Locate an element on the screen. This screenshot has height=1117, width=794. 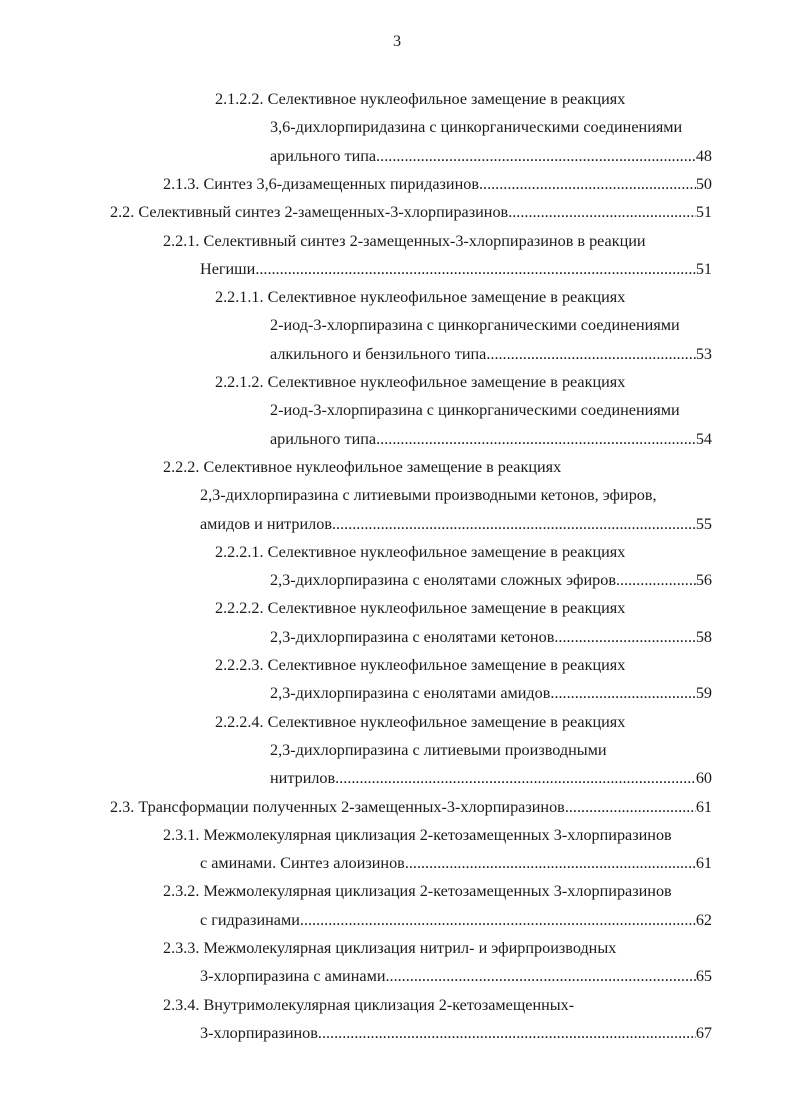
toc-title: нитрилов is located at coordinates (303, 778).